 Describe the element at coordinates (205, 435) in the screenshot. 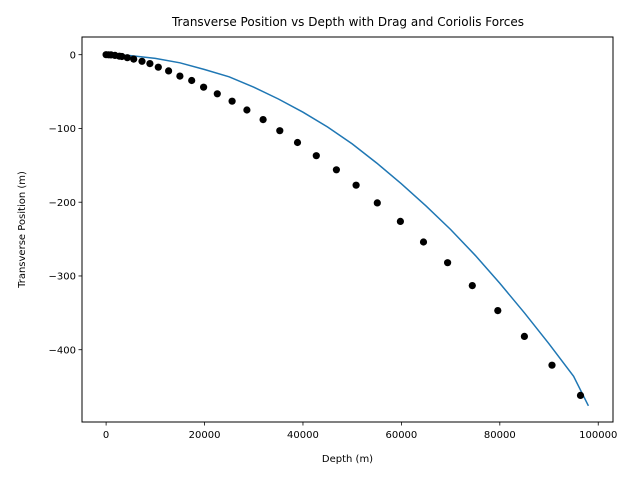

I see `x-tick-label: 20000` at that location.